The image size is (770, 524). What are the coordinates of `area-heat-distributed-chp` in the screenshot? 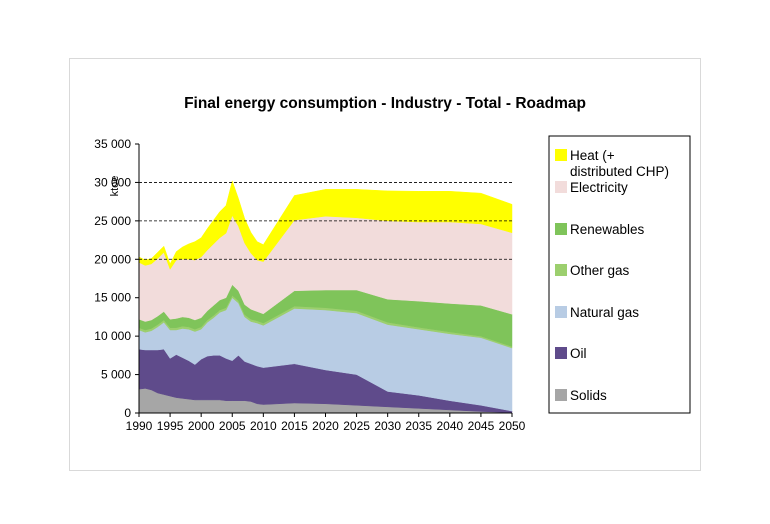 It's located at (325, 225).